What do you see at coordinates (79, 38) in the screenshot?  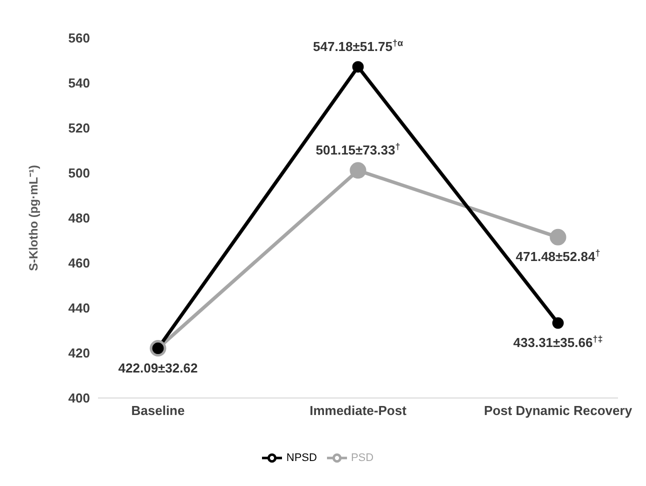 I see `y-tick-label: 560` at bounding box center [79, 38].